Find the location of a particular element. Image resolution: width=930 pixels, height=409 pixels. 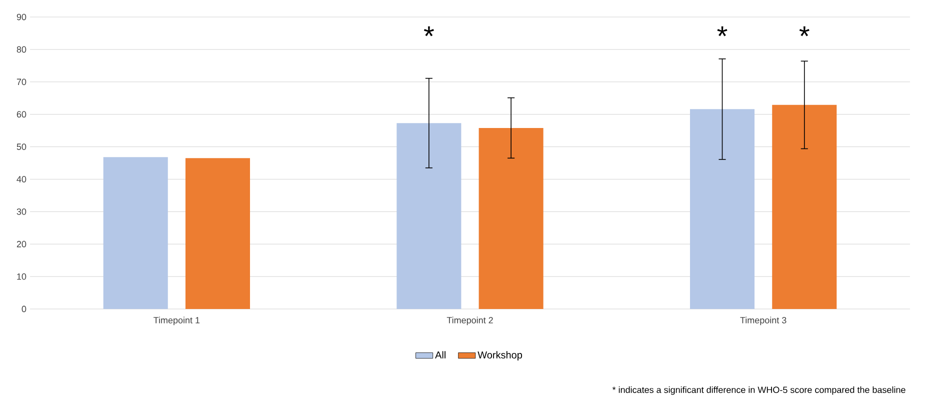

x-tick-label: Timepoint 2 is located at coordinates (469, 321).